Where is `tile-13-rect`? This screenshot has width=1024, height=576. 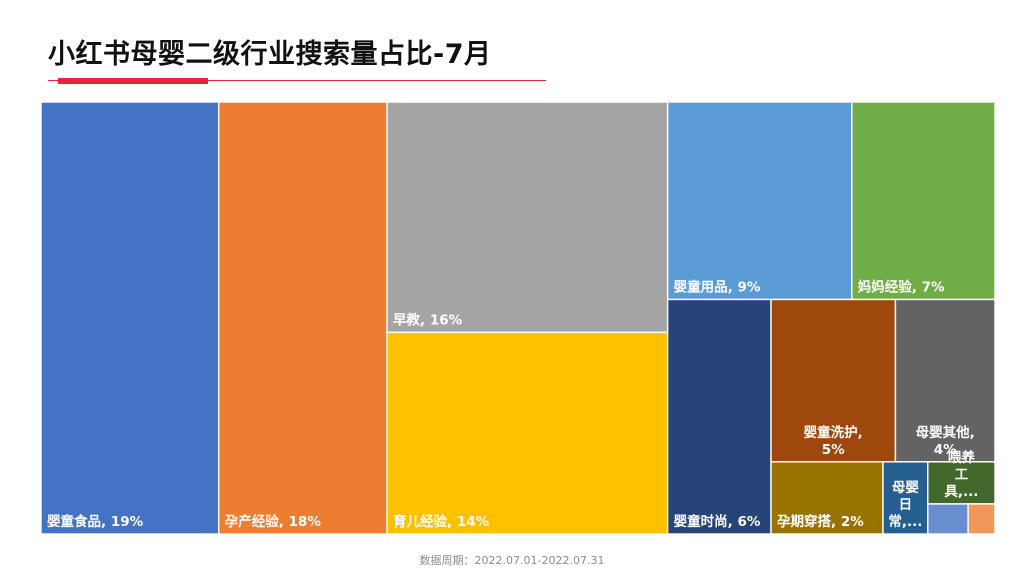
tile-13-rect is located at coordinates (948, 519).